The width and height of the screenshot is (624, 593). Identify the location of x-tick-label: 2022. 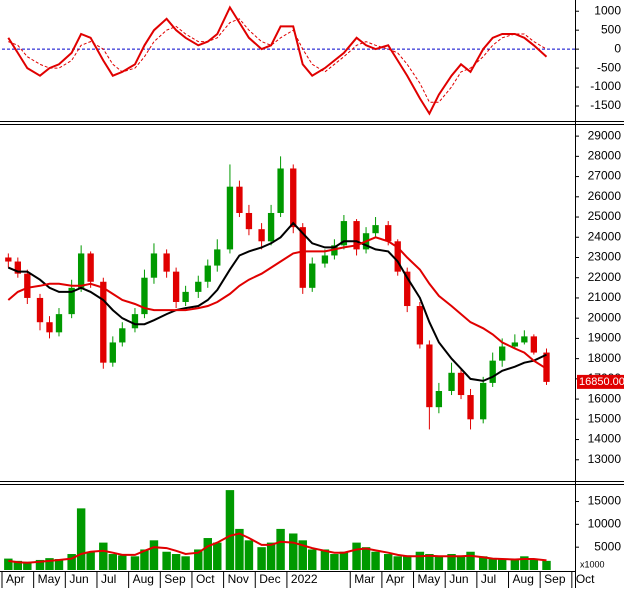
(304, 579).